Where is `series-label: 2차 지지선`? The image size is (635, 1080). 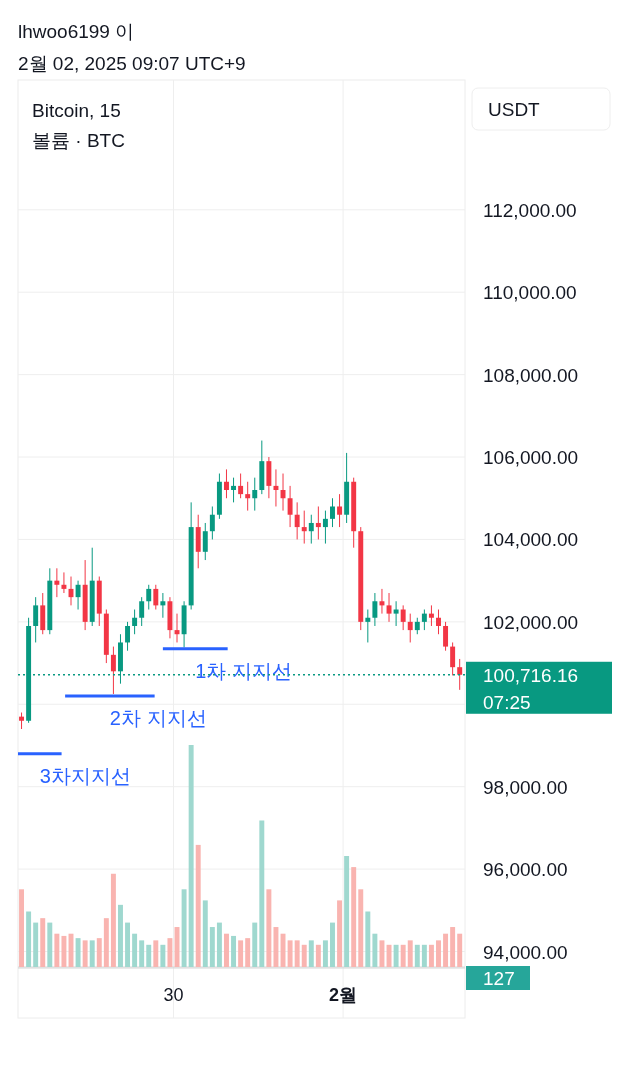
series-label: 2차 지지선 is located at coordinates (158, 718).